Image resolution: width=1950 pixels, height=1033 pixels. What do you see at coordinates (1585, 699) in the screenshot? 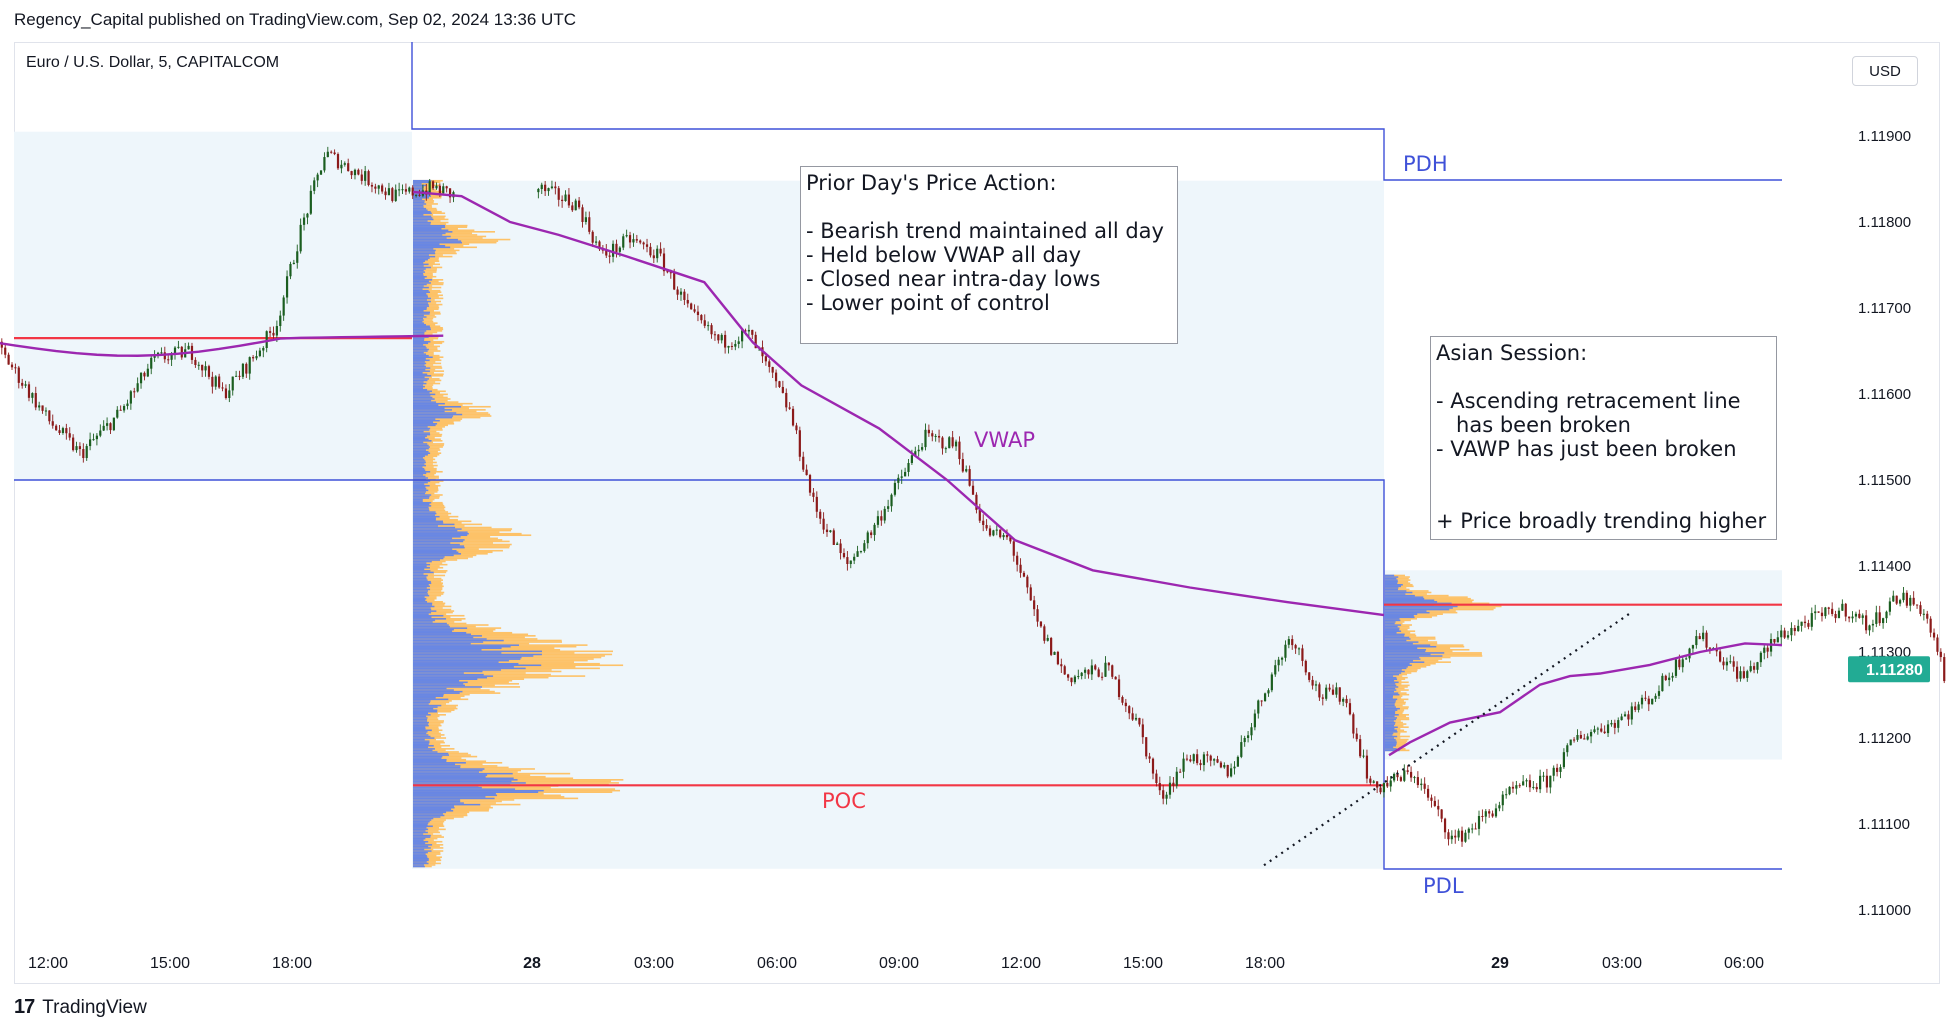
I see `vwap-line-aug29` at bounding box center [1585, 699].